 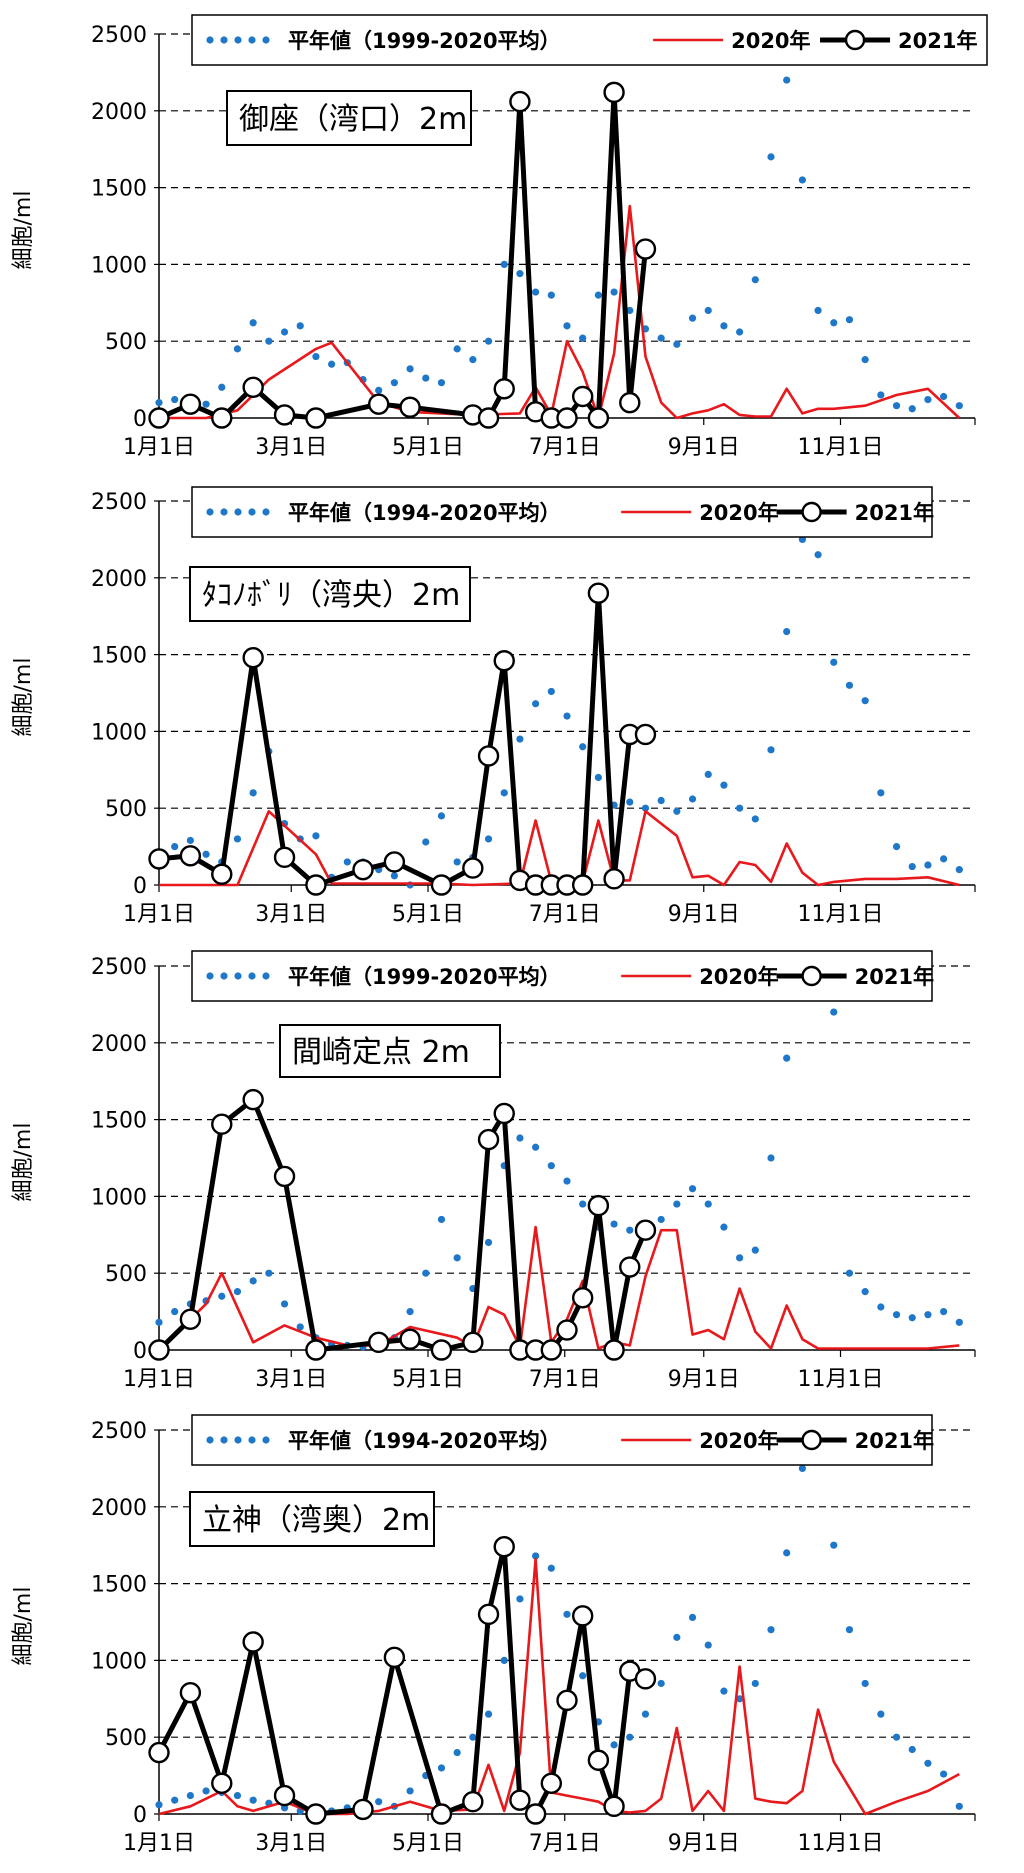 I want to click on legend-label: 2021年, so click(x=894, y=1441).